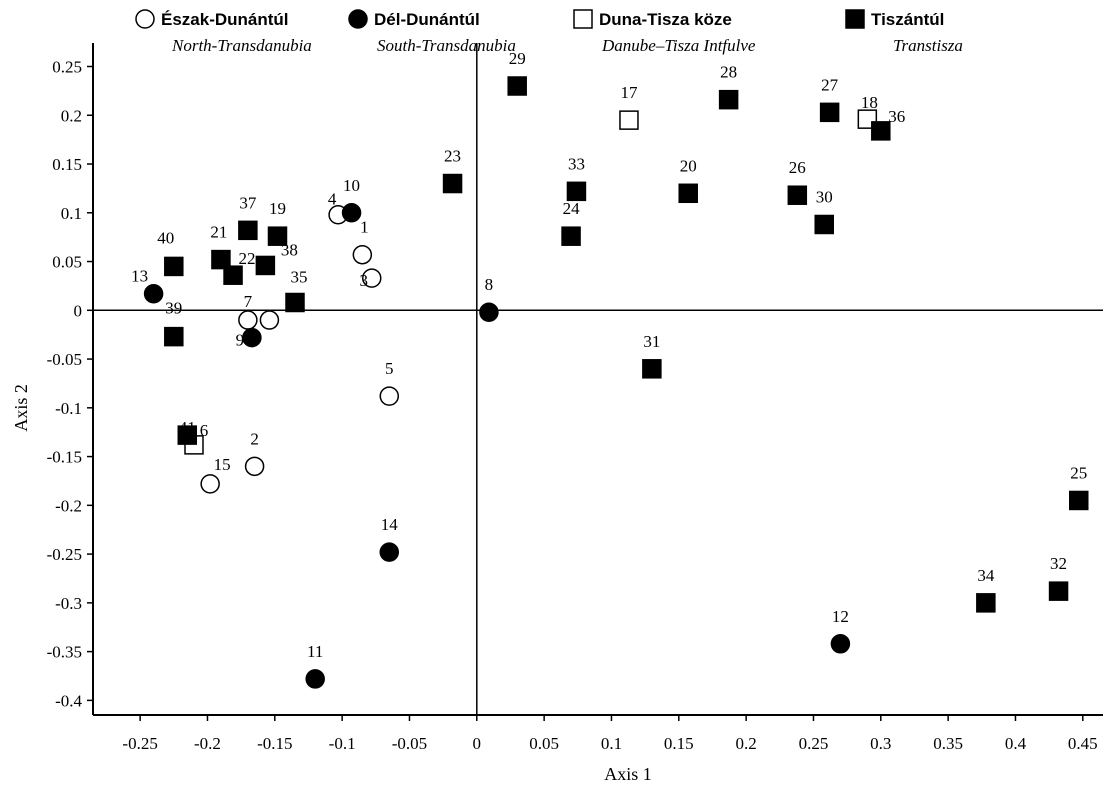  I want to click on x-tick-label: 0.35, so click(948, 743).